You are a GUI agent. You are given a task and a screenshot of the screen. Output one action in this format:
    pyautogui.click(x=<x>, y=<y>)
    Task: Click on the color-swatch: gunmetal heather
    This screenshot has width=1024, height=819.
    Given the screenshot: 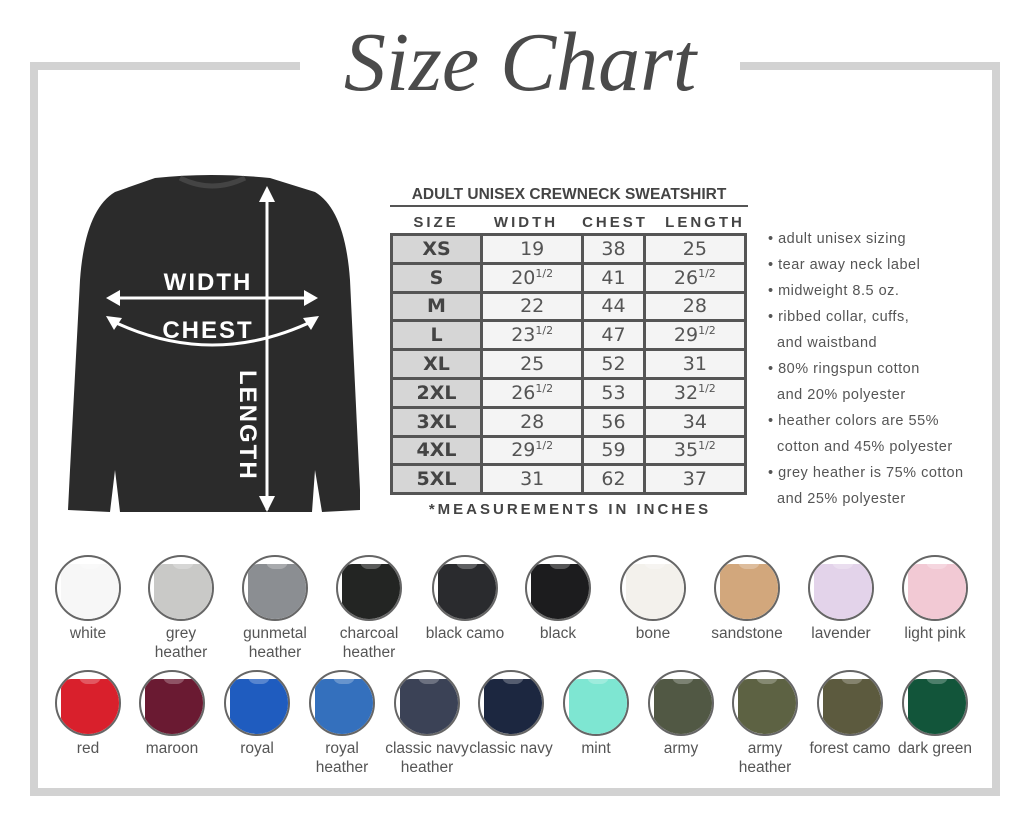 What is the action you would take?
    pyautogui.click(x=275, y=608)
    